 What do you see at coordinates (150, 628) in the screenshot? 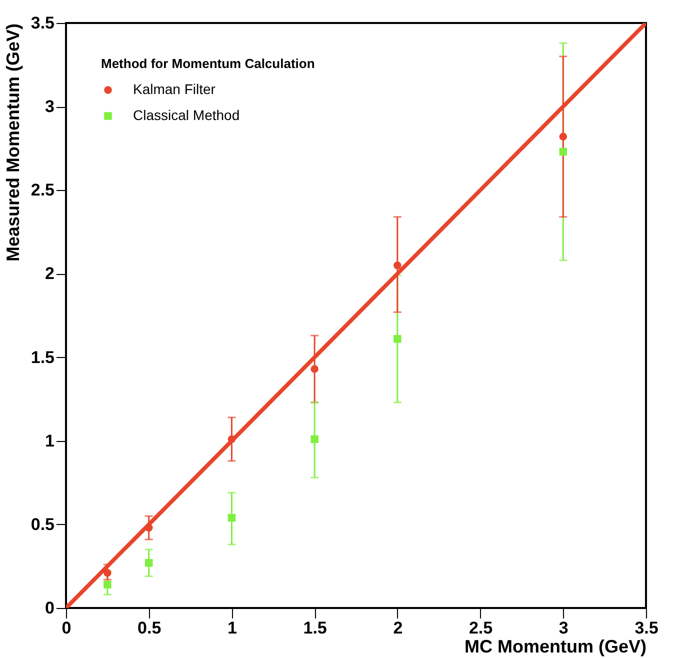
I see `x-tick-label: 0.5` at bounding box center [150, 628].